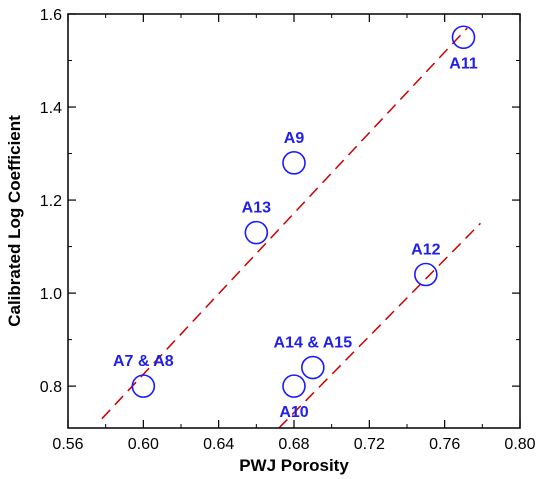  I want to click on y-tick-label: 1.6, so click(51, 15).